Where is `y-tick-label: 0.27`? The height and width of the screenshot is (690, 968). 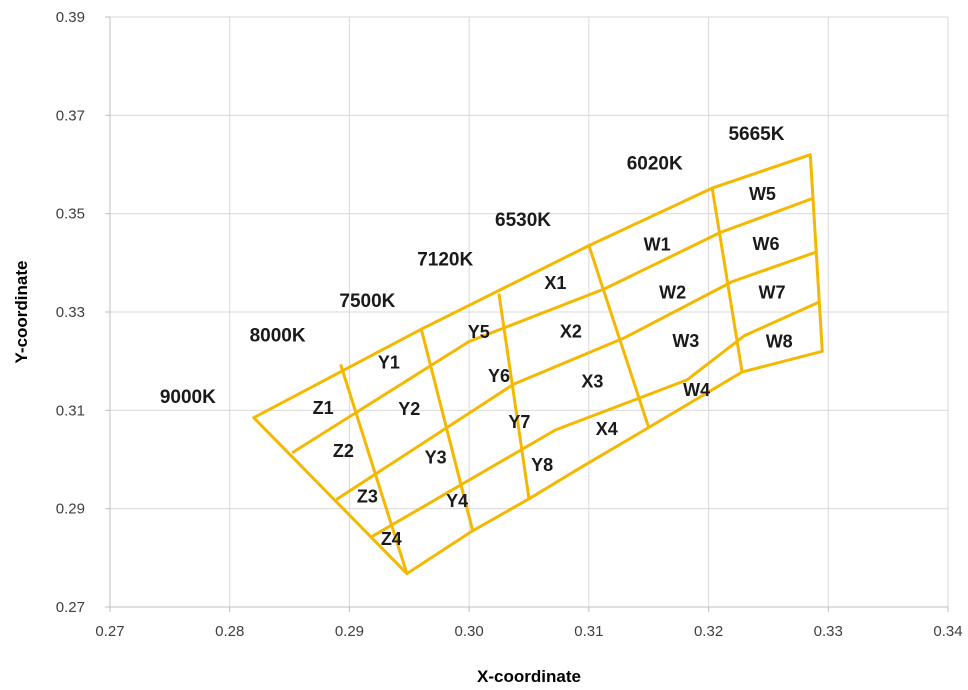 y-tick-label: 0.27 is located at coordinates (70, 607).